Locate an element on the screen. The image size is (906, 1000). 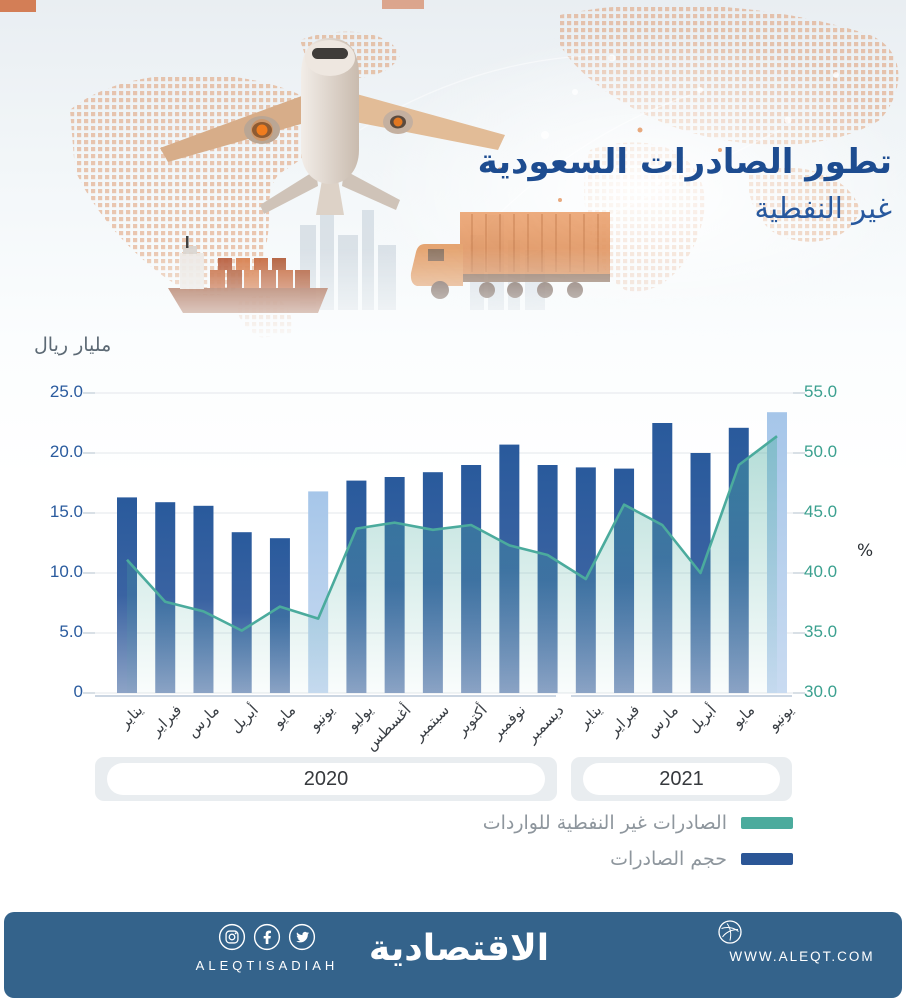
y-tick-left: 25.0 is located at coordinates (66, 391).